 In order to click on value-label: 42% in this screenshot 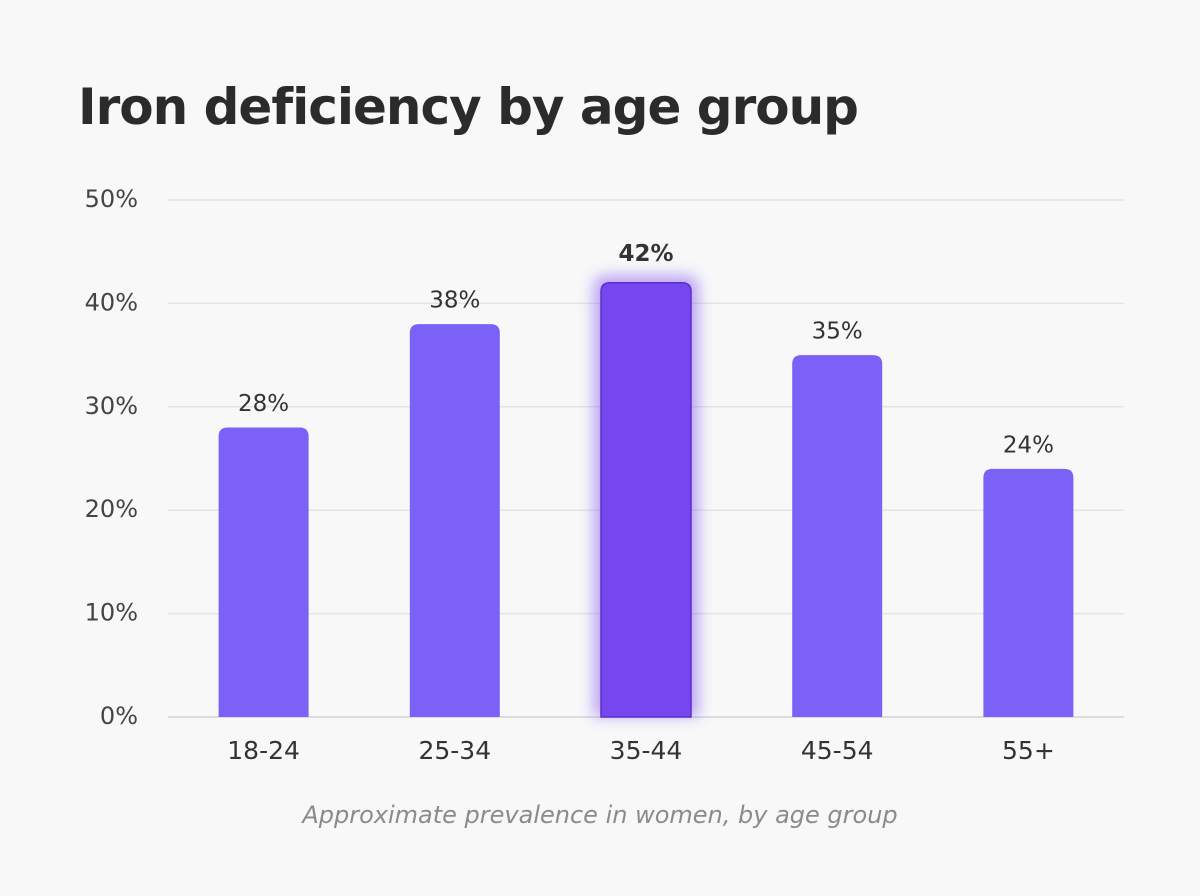, I will do `click(645, 254)`.